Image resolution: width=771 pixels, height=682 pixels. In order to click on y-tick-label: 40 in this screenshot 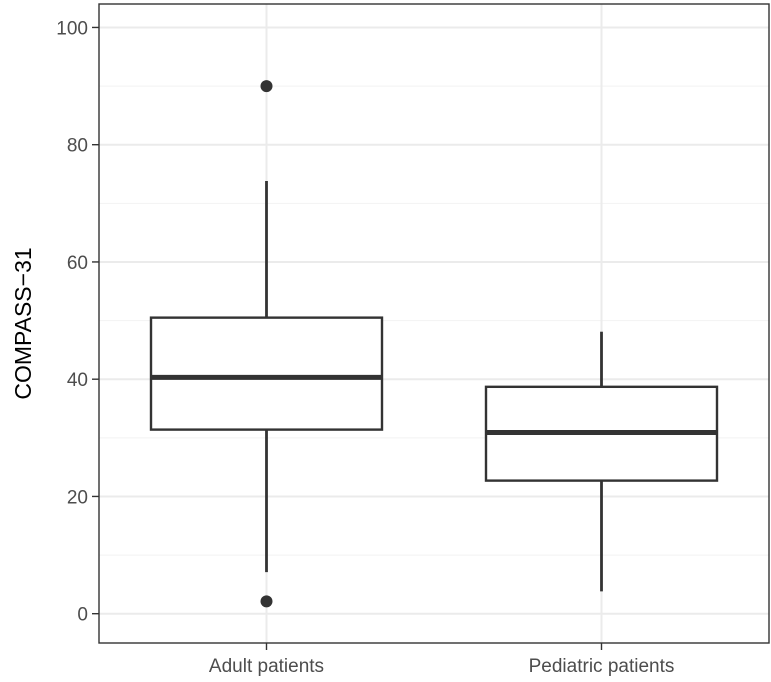, I will do `click(77, 380)`.